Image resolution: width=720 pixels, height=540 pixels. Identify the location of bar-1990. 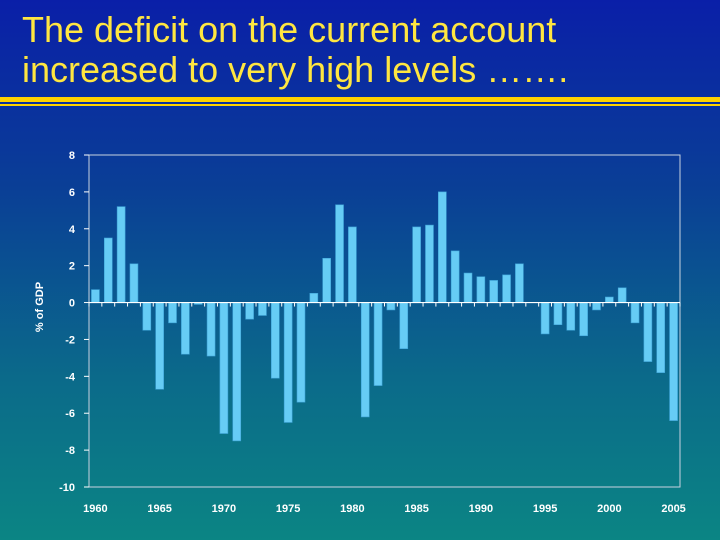
(481, 289).